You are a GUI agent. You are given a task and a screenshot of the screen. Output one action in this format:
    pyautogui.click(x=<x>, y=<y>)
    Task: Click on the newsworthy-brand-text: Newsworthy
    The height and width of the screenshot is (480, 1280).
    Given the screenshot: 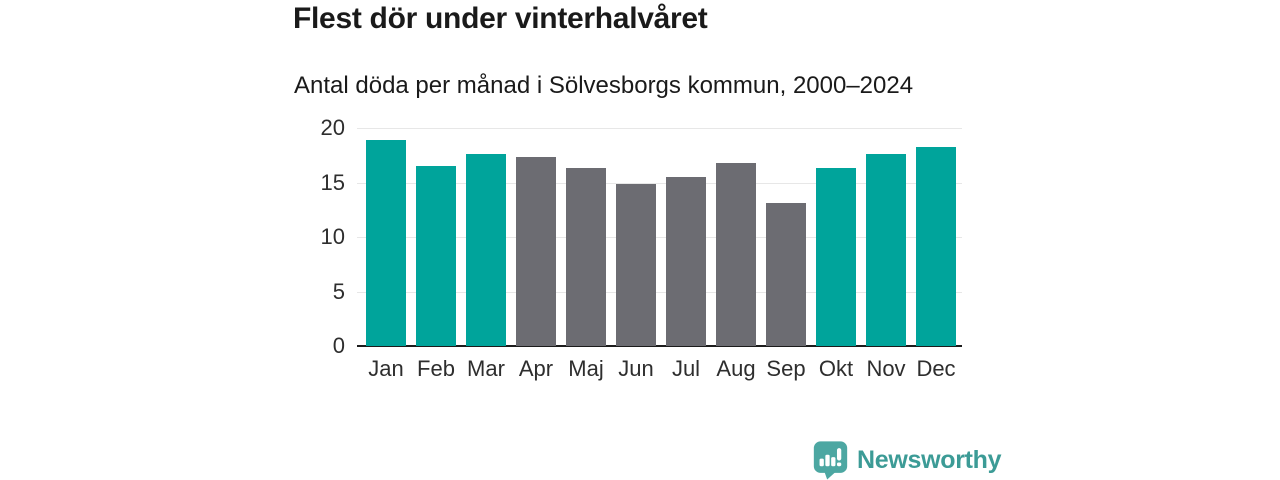 What is the action you would take?
    pyautogui.click(x=929, y=459)
    